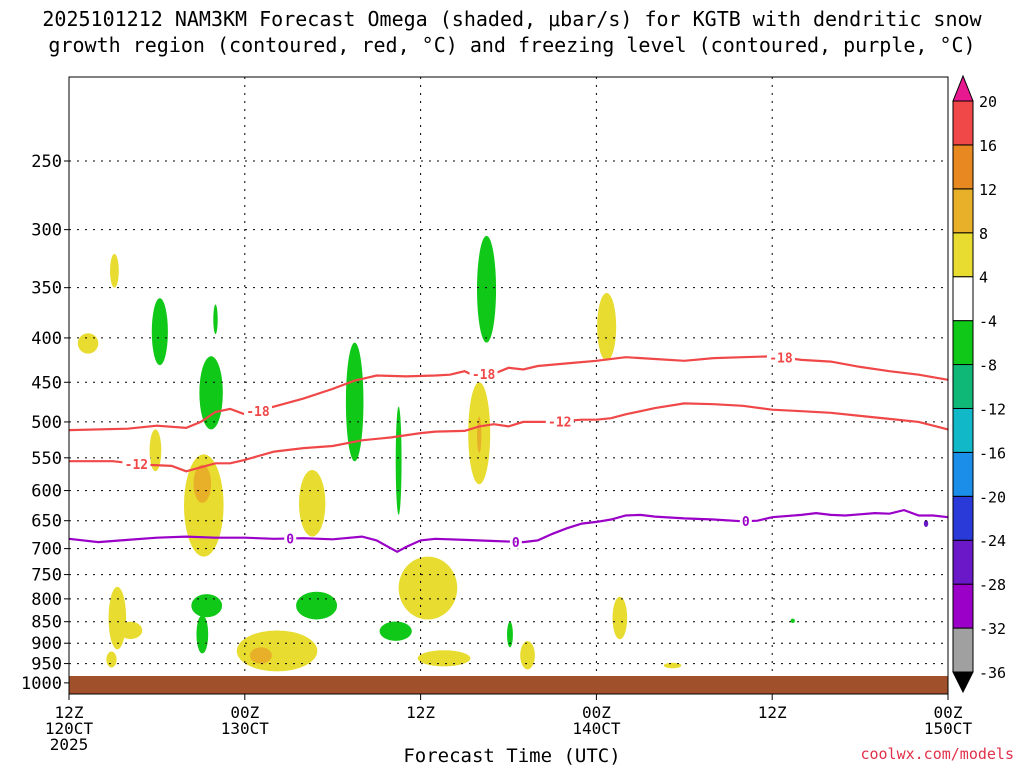 The height and width of the screenshot is (768, 1024). What do you see at coordinates (46, 459) in the screenshot?
I see `y-tick-label-550: 550` at bounding box center [46, 459].